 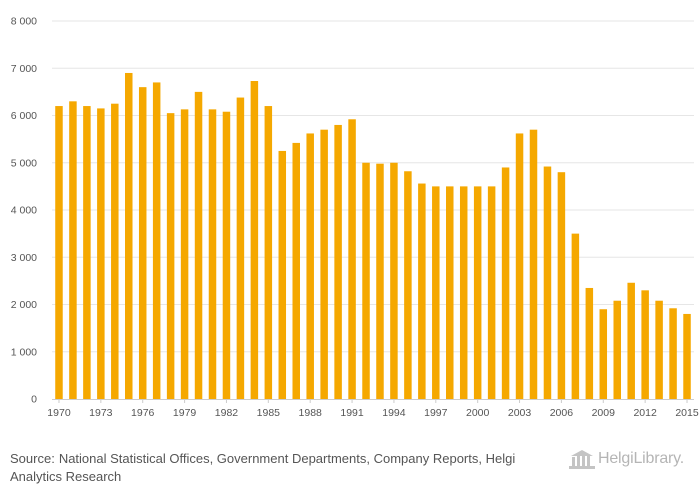 I want to click on bar-1990, so click(x=338, y=261).